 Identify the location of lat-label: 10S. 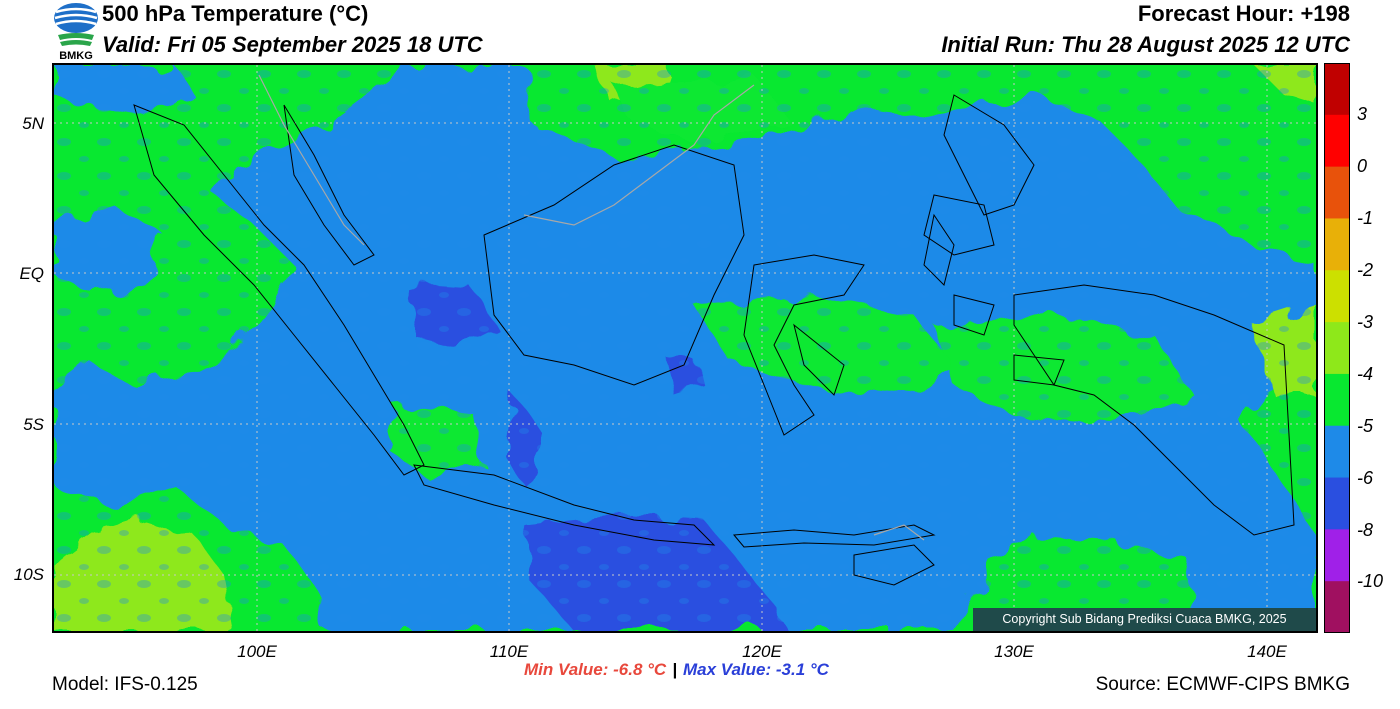
(28, 574).